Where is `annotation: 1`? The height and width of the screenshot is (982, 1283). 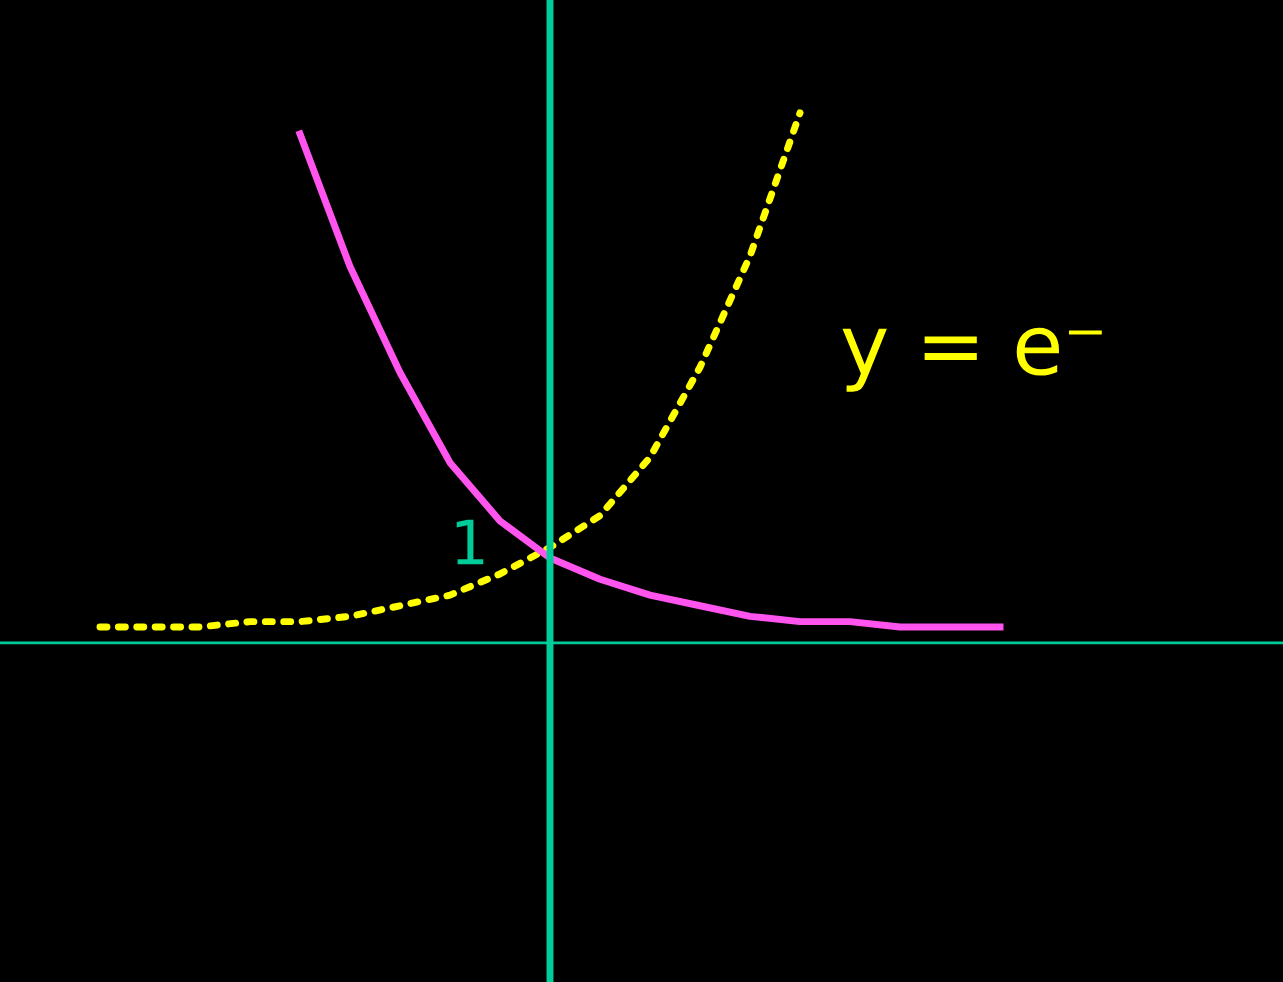 annotation: 1 is located at coordinates (470, 542).